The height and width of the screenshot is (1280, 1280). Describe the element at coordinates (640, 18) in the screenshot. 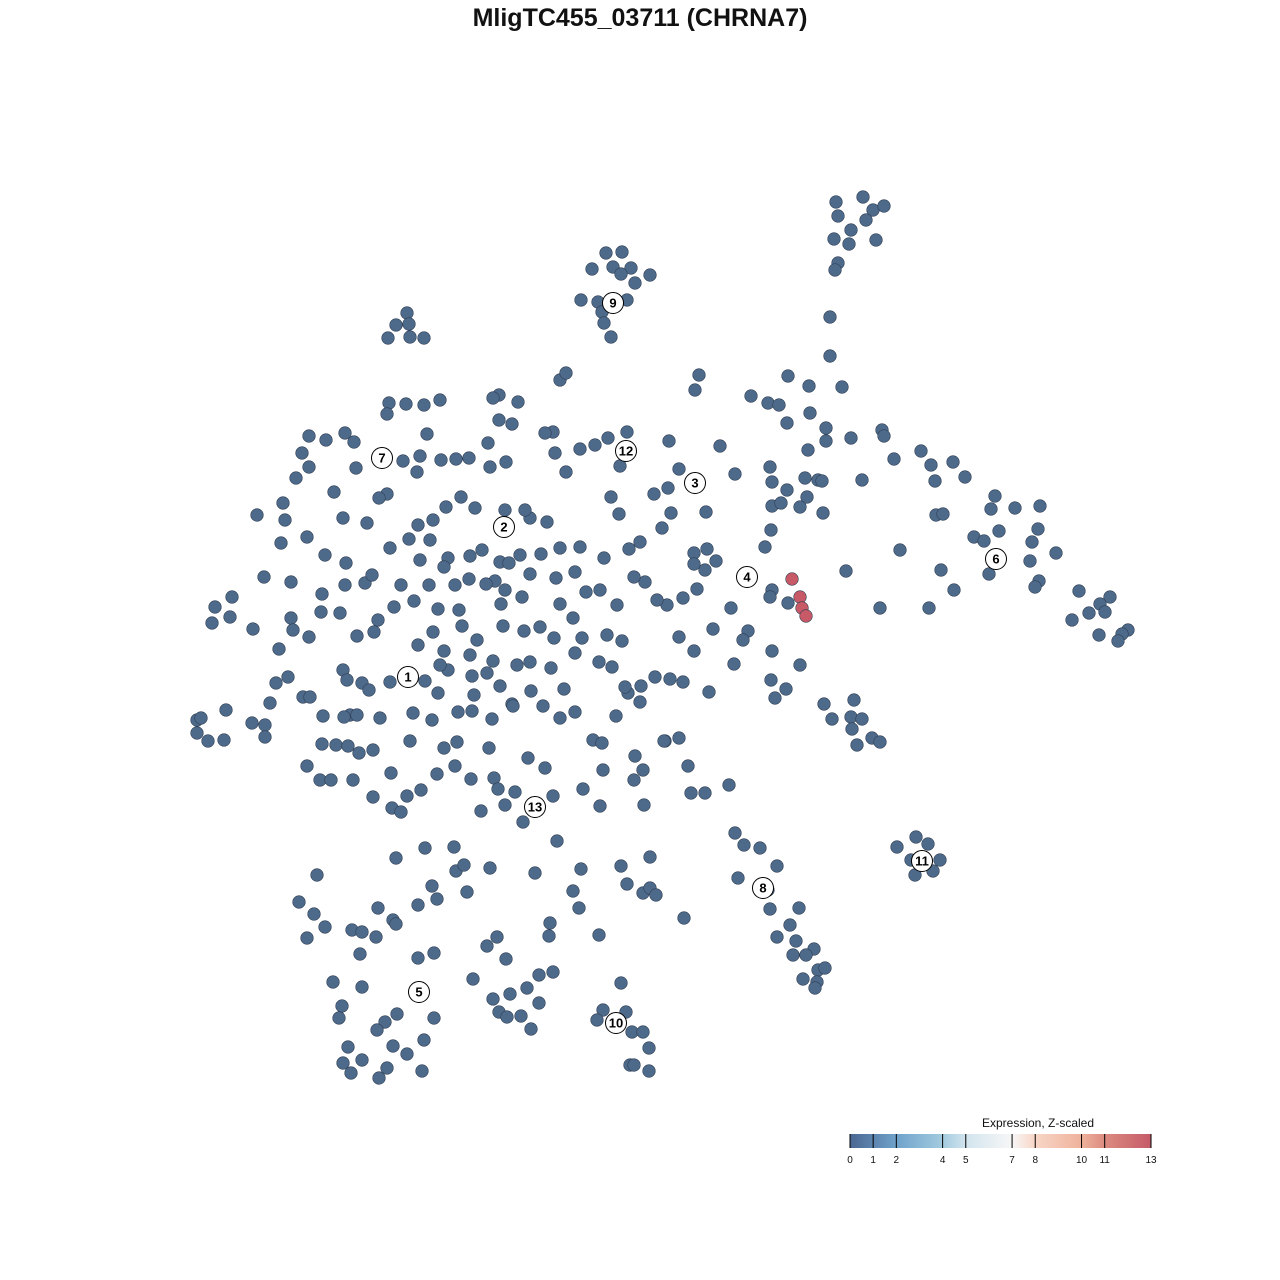

I see `chart-title: MligTC455_03711 (CHRNA7)` at that location.